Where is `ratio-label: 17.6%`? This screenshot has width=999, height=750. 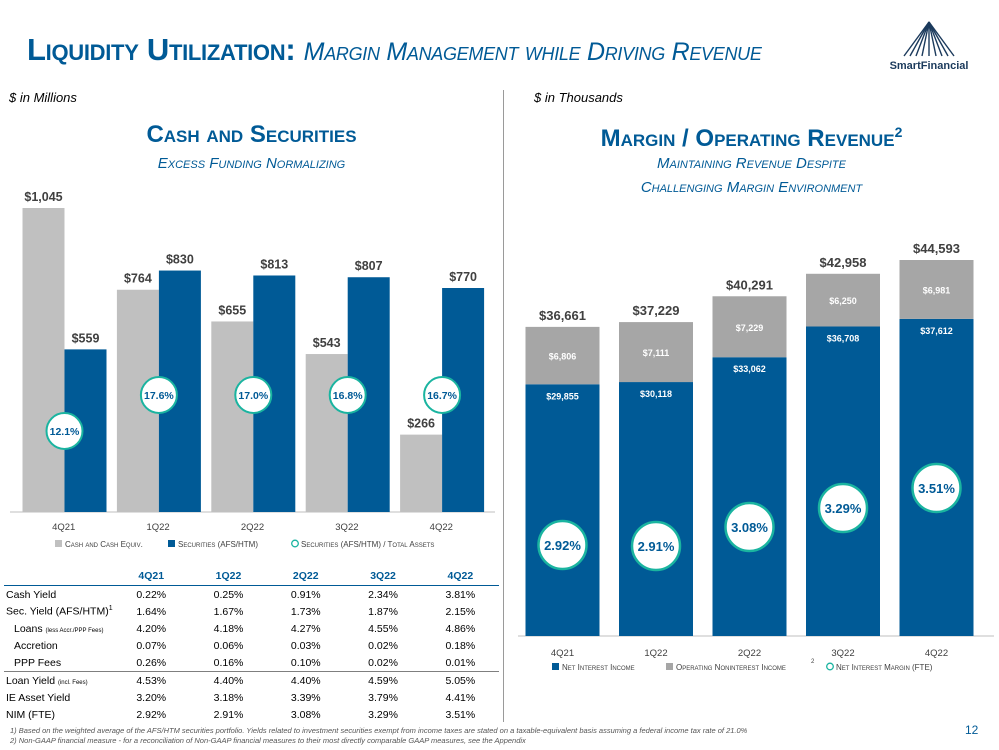
ratio-label: 17.6% is located at coordinates (159, 396).